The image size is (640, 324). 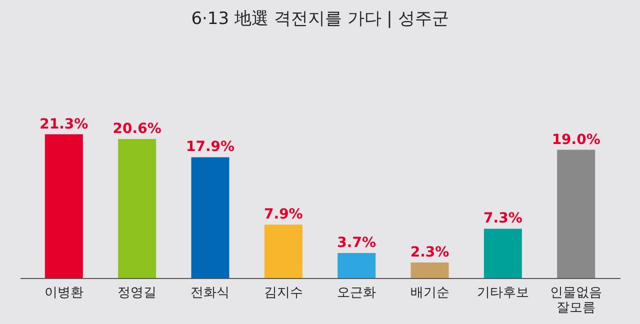 I want to click on x-tick-label: 정영길, so click(x=137, y=293).